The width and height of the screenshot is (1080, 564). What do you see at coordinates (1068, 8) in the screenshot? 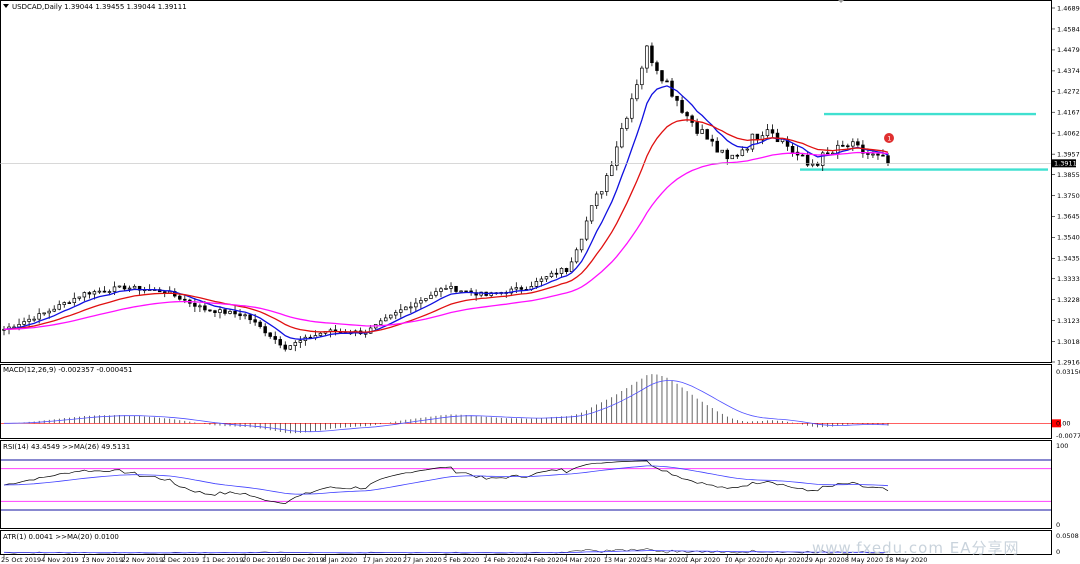
I see `price-tick-label: 1.46890` at bounding box center [1068, 8].